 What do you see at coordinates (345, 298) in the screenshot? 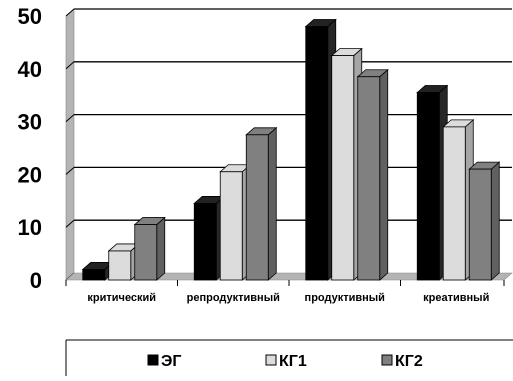
I see `x-tick-label: продуктивный` at bounding box center [345, 298].